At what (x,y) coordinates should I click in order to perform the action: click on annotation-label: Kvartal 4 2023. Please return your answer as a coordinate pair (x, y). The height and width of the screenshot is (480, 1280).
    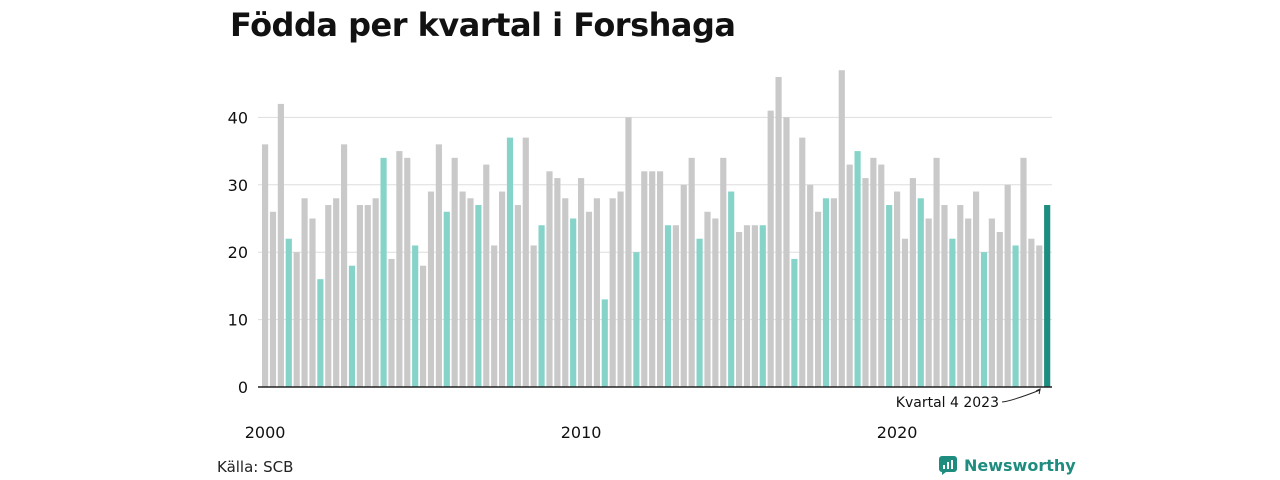
    Looking at the image, I should click on (947, 403).